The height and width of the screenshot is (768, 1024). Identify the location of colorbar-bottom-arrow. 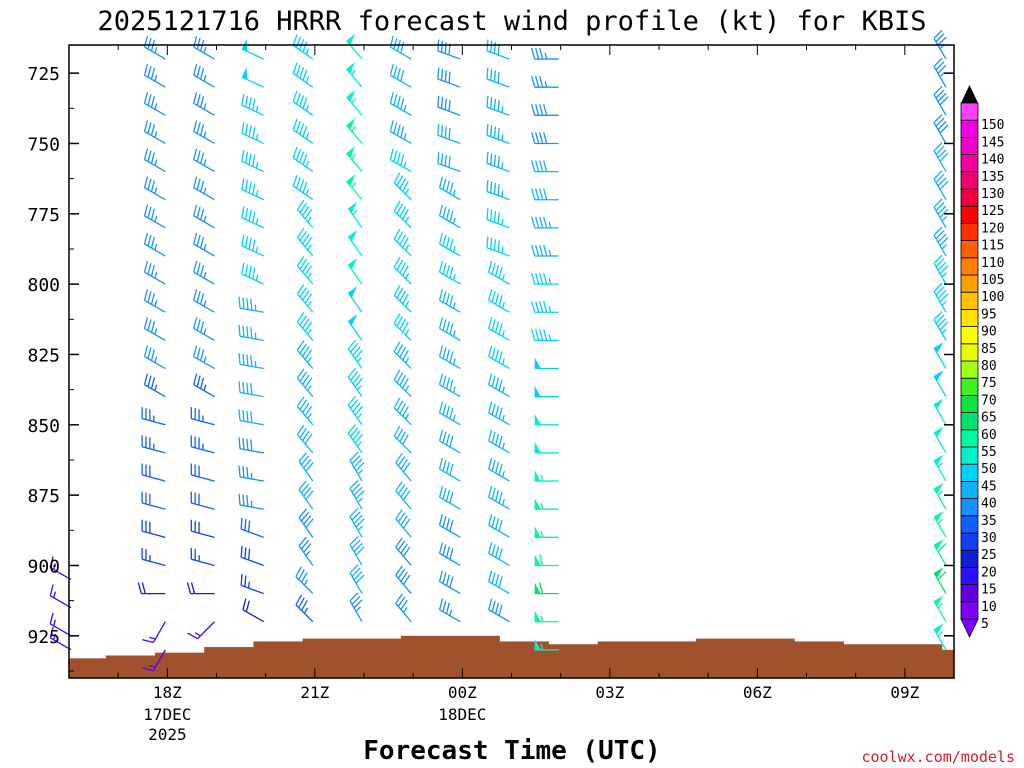
(969, 628).